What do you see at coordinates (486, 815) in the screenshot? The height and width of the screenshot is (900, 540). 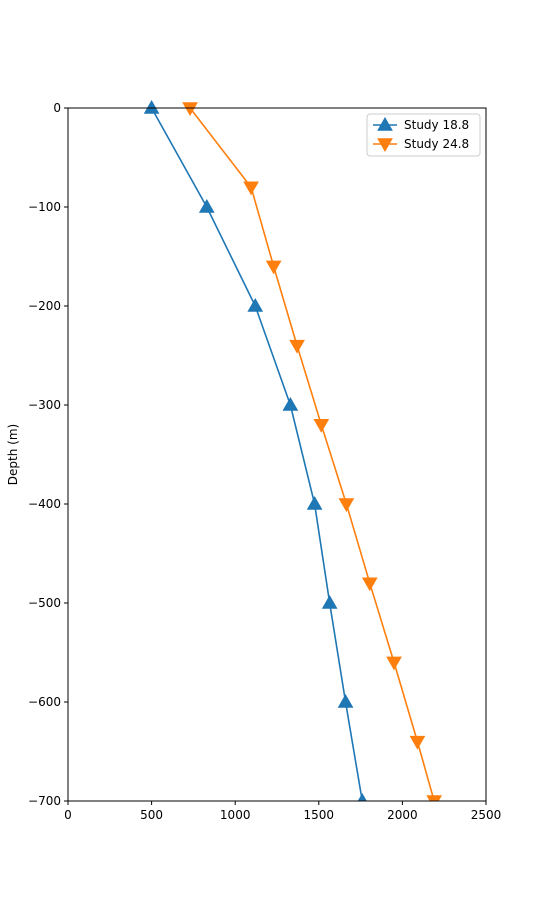 I see `x-tick-label: 2500` at bounding box center [486, 815].